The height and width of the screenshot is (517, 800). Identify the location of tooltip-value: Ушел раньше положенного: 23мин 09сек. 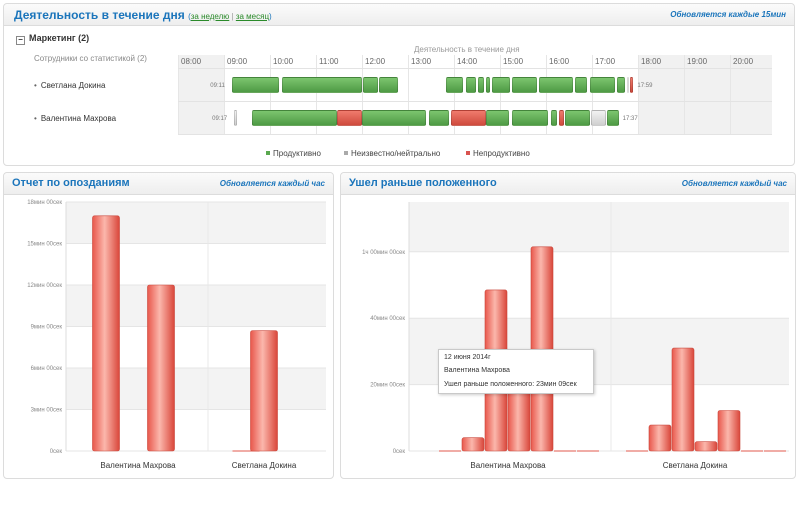
(510, 384).